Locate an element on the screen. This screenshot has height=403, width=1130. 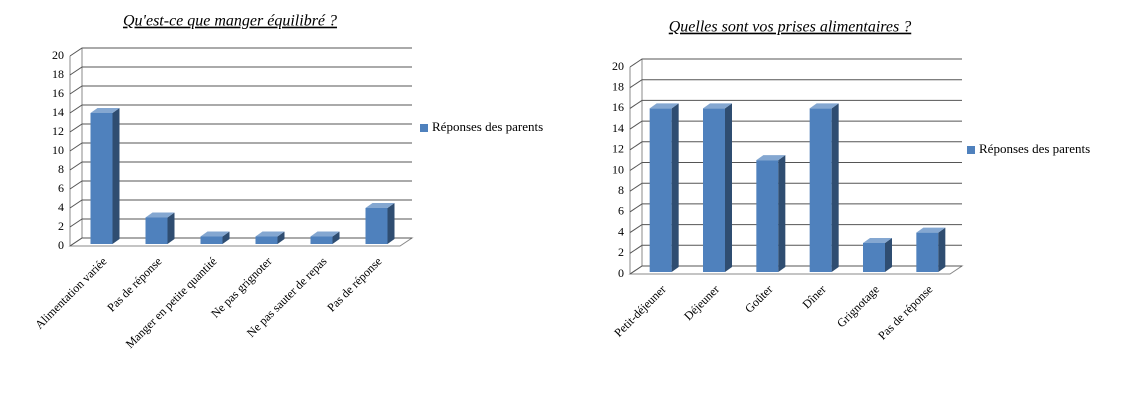
chart-title: Quelles sont vos prises alimentaires ? is located at coordinates (790, 27).